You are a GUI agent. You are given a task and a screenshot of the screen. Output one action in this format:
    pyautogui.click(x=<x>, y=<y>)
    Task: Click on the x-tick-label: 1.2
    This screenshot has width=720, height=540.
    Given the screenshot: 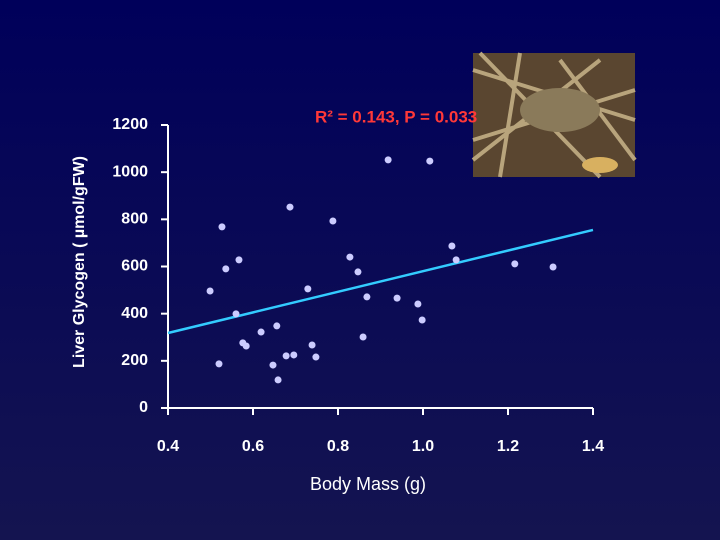 What is the action you would take?
    pyautogui.click(x=508, y=446)
    